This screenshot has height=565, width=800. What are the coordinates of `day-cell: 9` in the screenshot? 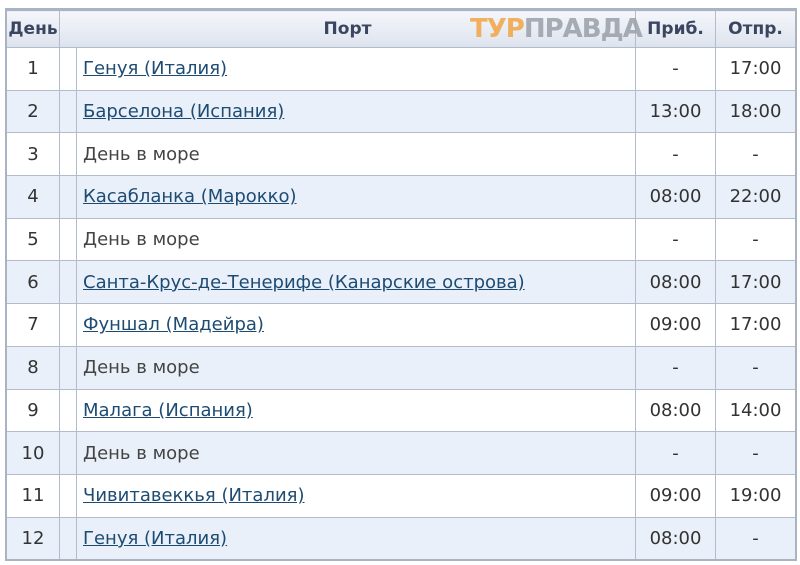 It's located at (32, 410).